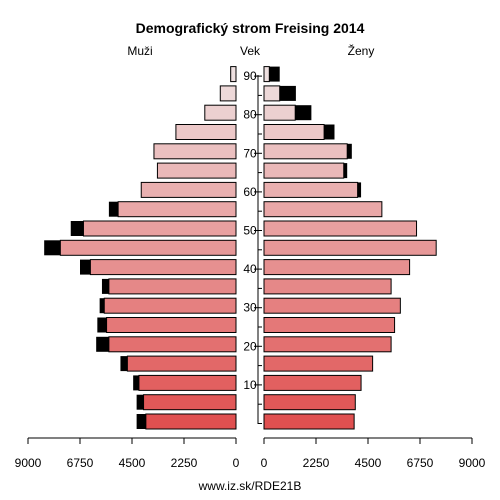 The width and height of the screenshot is (500, 500). Describe the element at coordinates (250, 51) in the screenshot. I see `age-axis-label: Vek` at that location.